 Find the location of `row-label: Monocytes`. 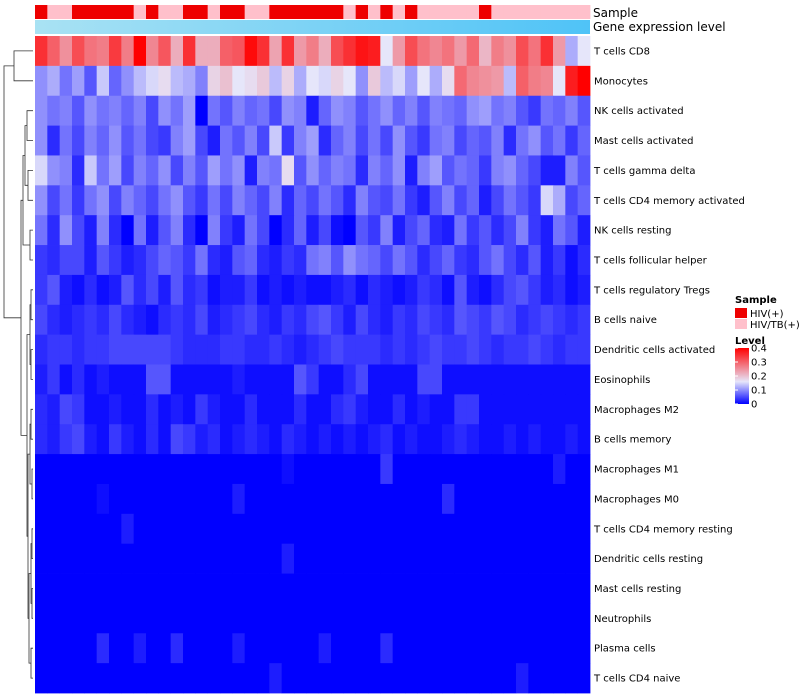

row-label: Monocytes is located at coordinates (621, 81).